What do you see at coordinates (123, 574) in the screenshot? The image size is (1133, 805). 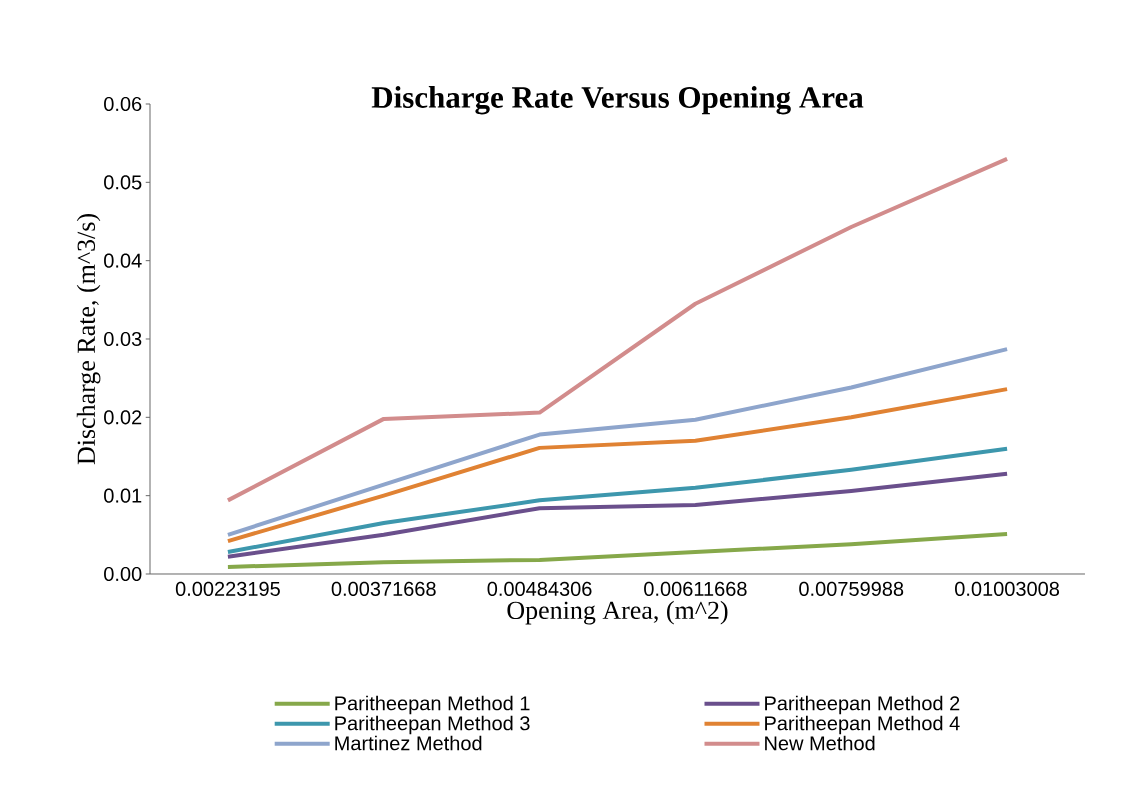 I see `y-tick-label: 0.00` at bounding box center [123, 574].